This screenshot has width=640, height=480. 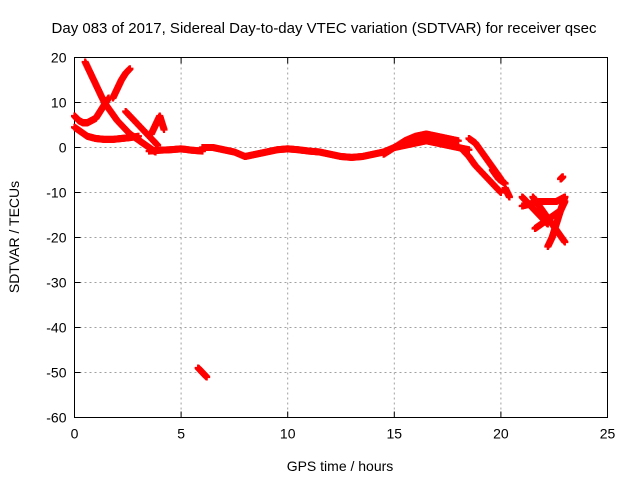 I want to click on y-tick-label: 0, so click(x=63, y=148).